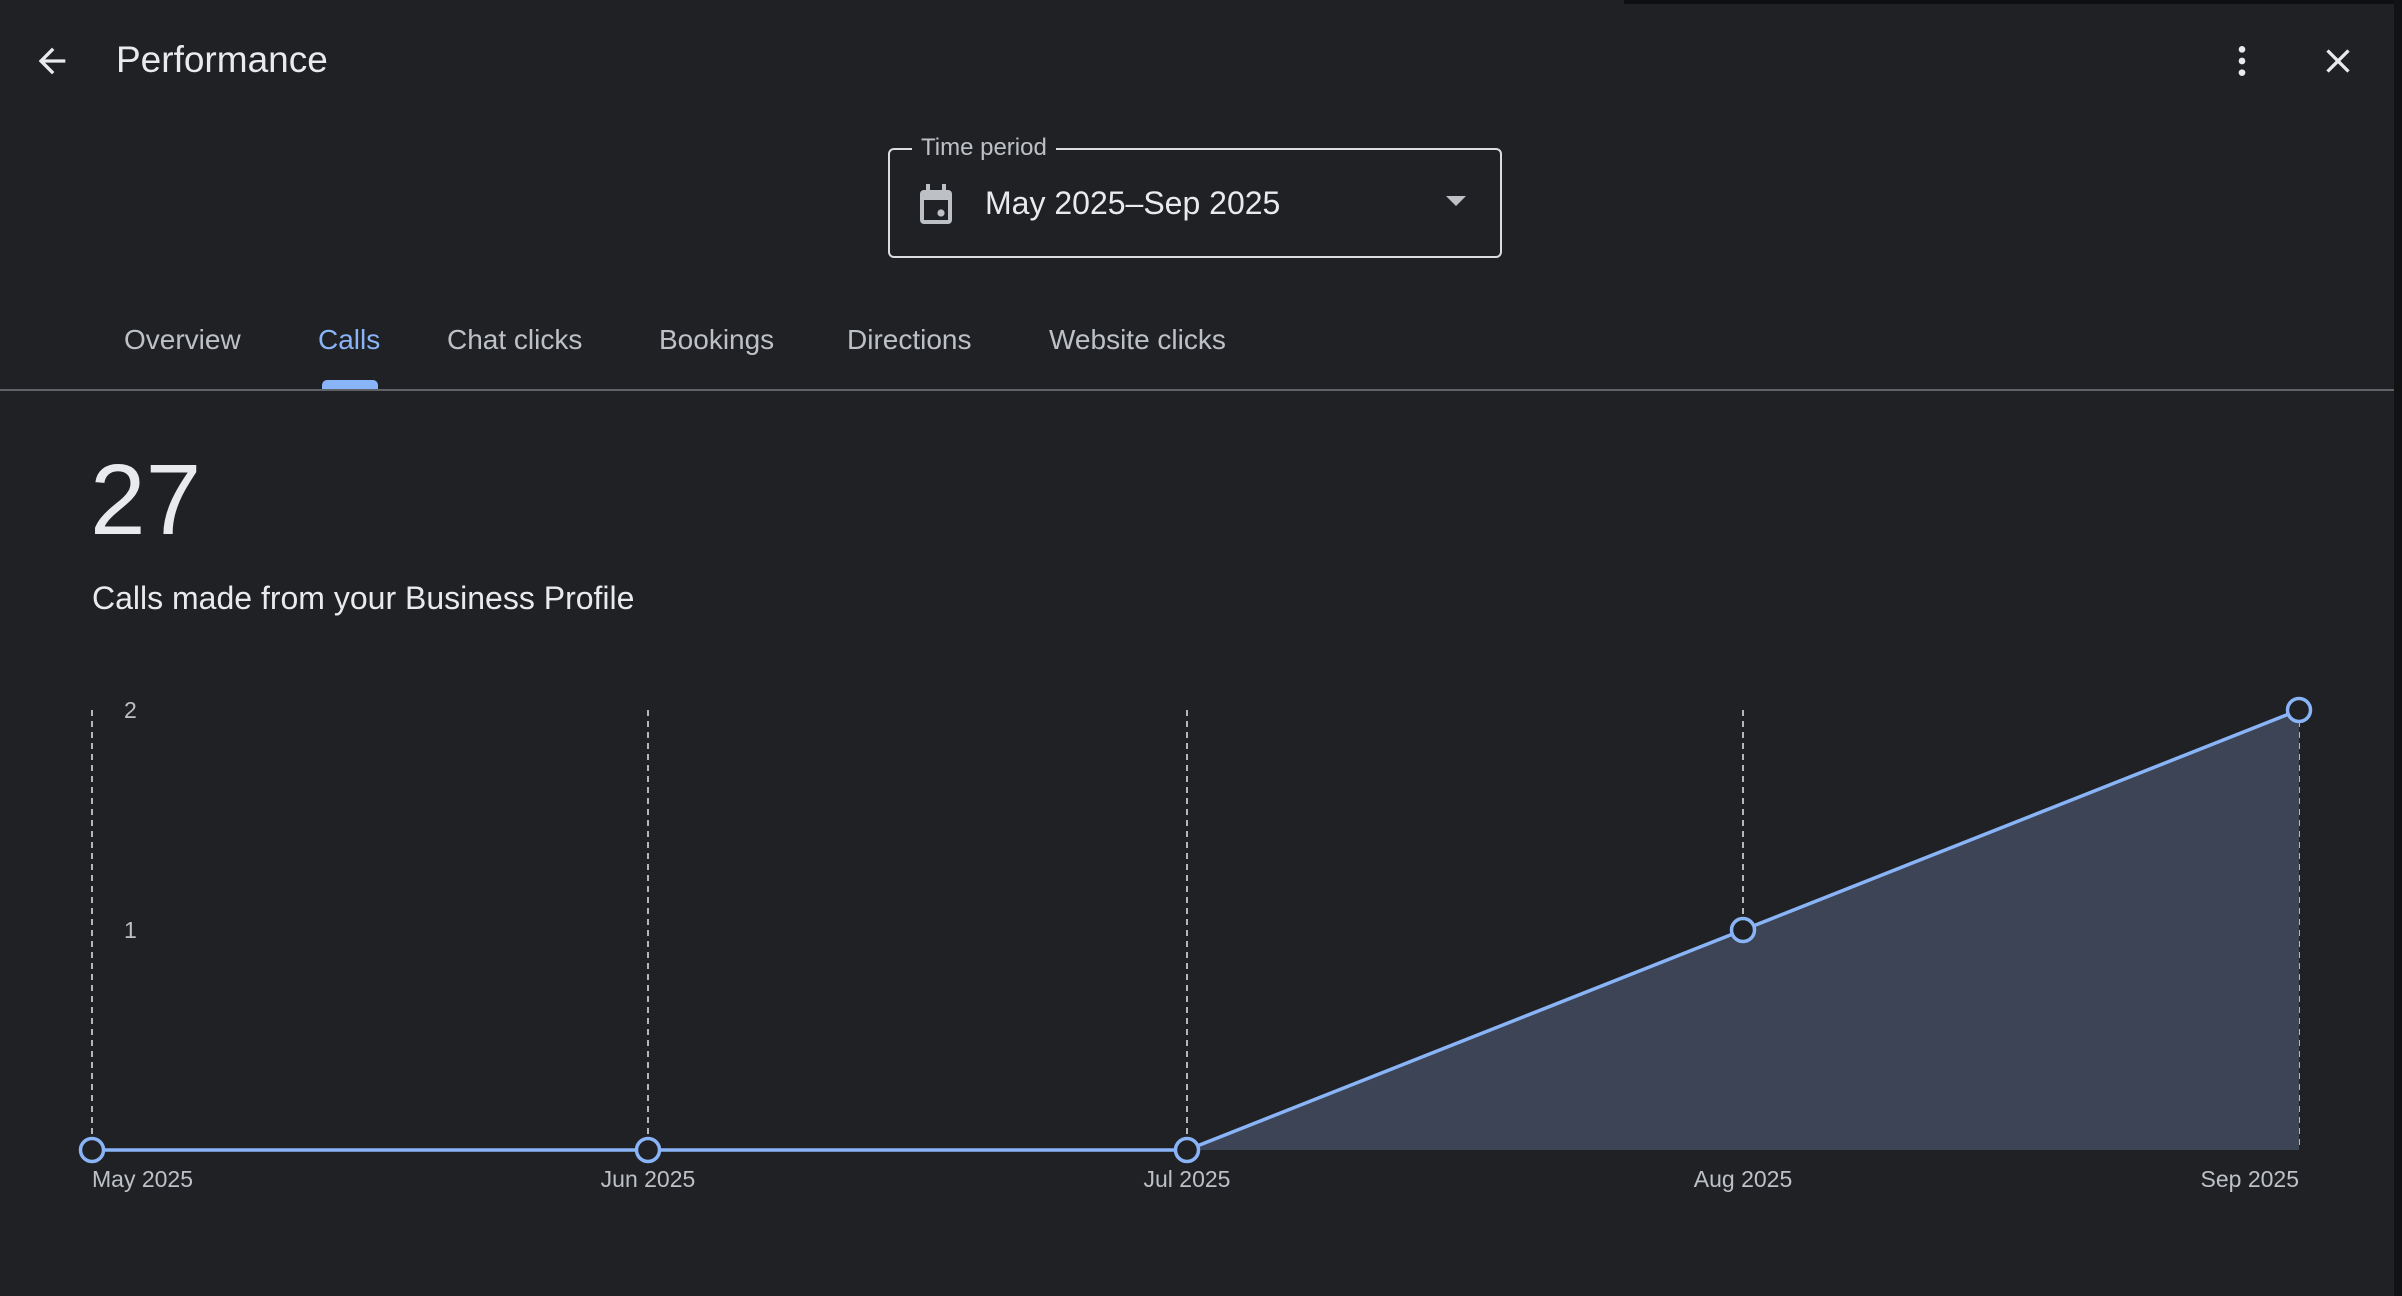 This screenshot has width=2402, height=1296. I want to click on time-period-select: Time period May 2025–Sep 2025, so click(1195, 196).